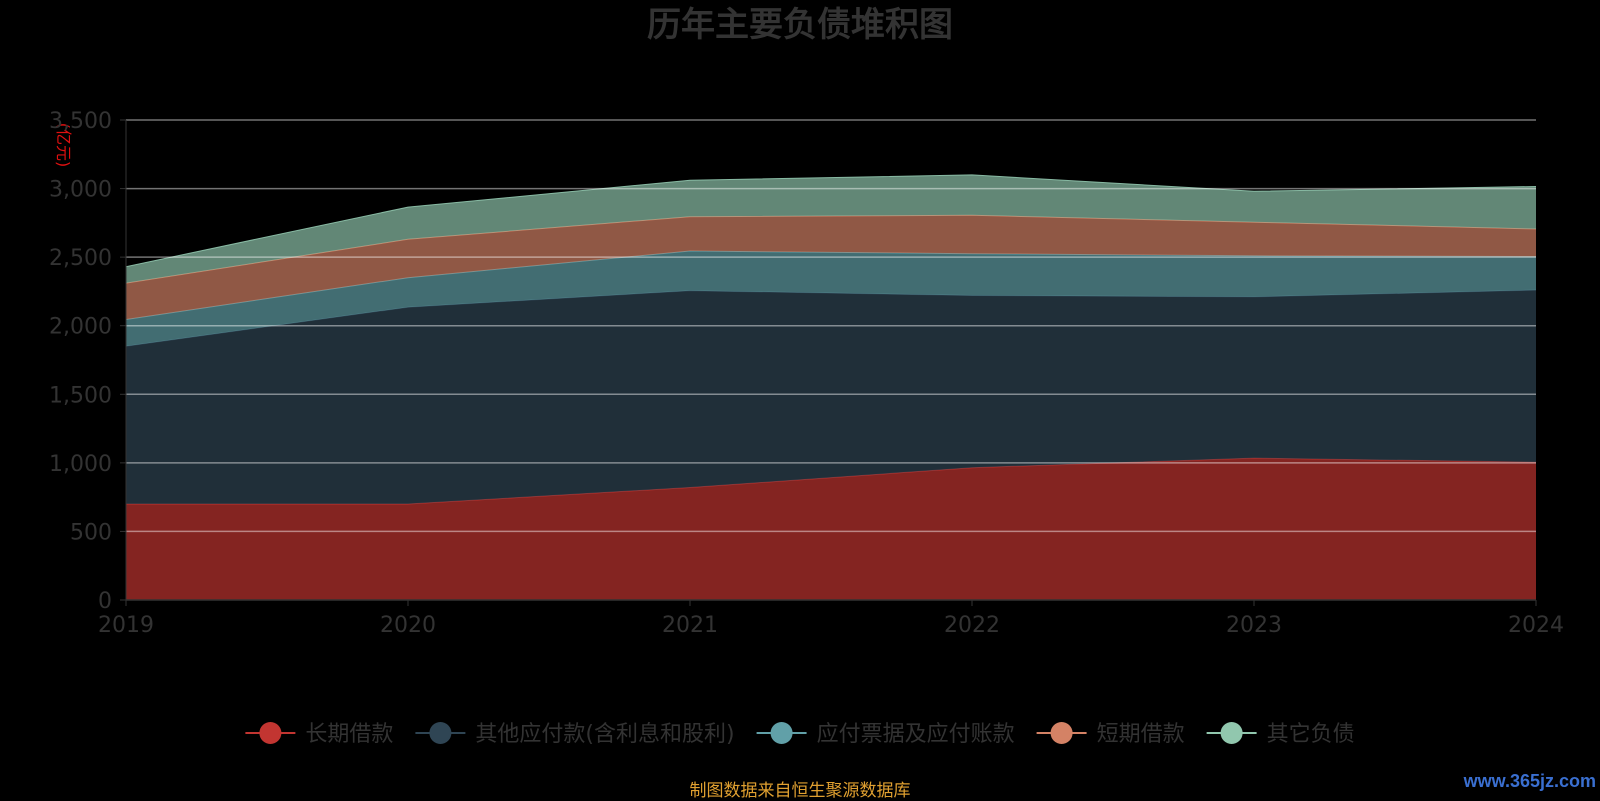 The width and height of the screenshot is (1600, 801). I want to click on legend-item-1: 其他应付款(含利息和股利), so click(575, 734).